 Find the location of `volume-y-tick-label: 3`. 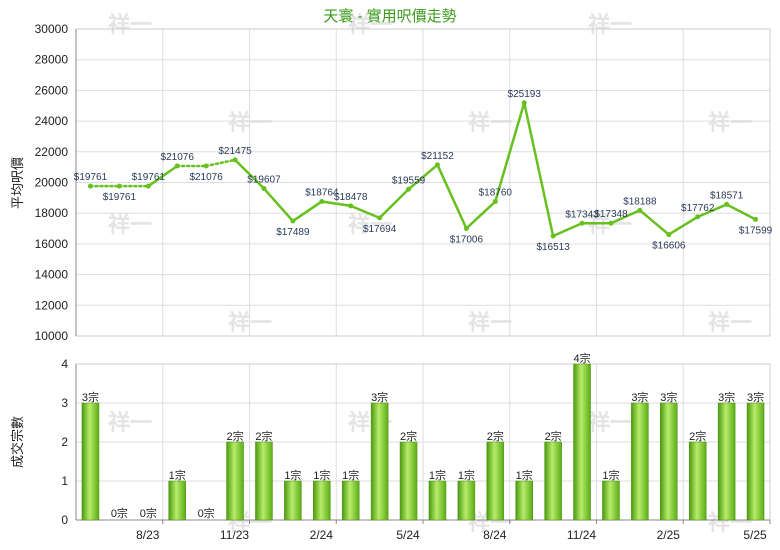

volume-y-tick-label: 3 is located at coordinates (64, 403).